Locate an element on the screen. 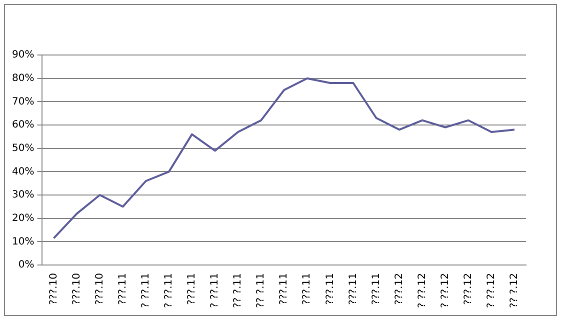 The width and height of the screenshot is (565, 324). y-tick-label: 80% is located at coordinates (23, 78).